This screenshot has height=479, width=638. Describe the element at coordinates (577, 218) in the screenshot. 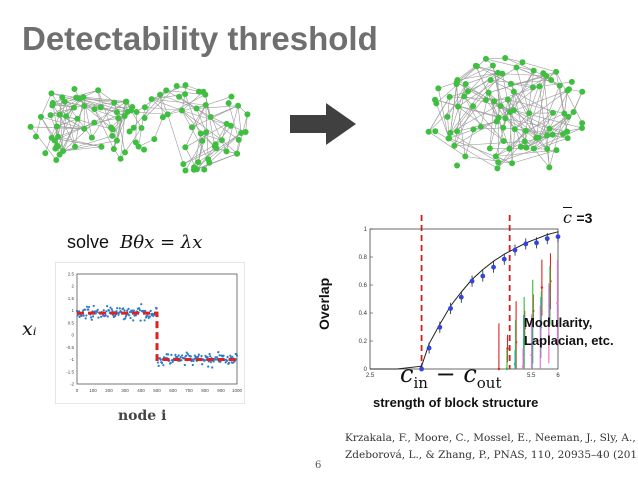

I see `mean-degree-label: c =3` at that location.